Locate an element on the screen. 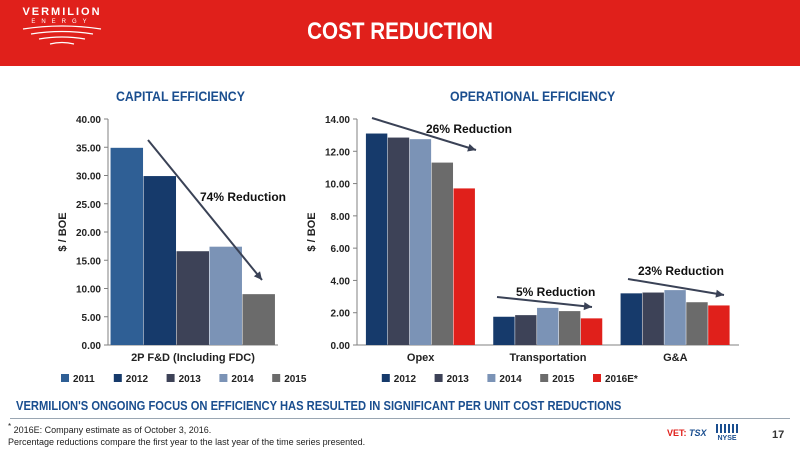  y-tick-label: 25.00 is located at coordinates (88, 205).